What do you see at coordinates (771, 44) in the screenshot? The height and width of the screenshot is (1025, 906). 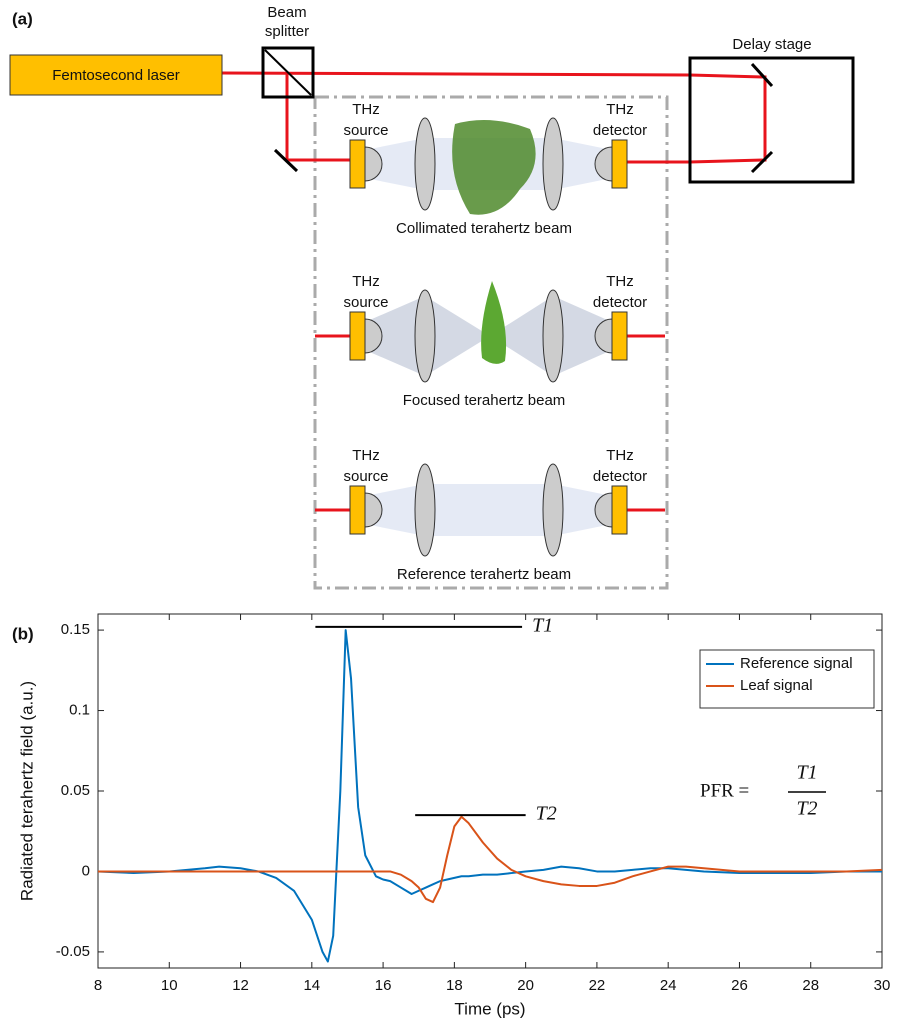 I see `delay-stage-label: Delay stage` at bounding box center [771, 44].